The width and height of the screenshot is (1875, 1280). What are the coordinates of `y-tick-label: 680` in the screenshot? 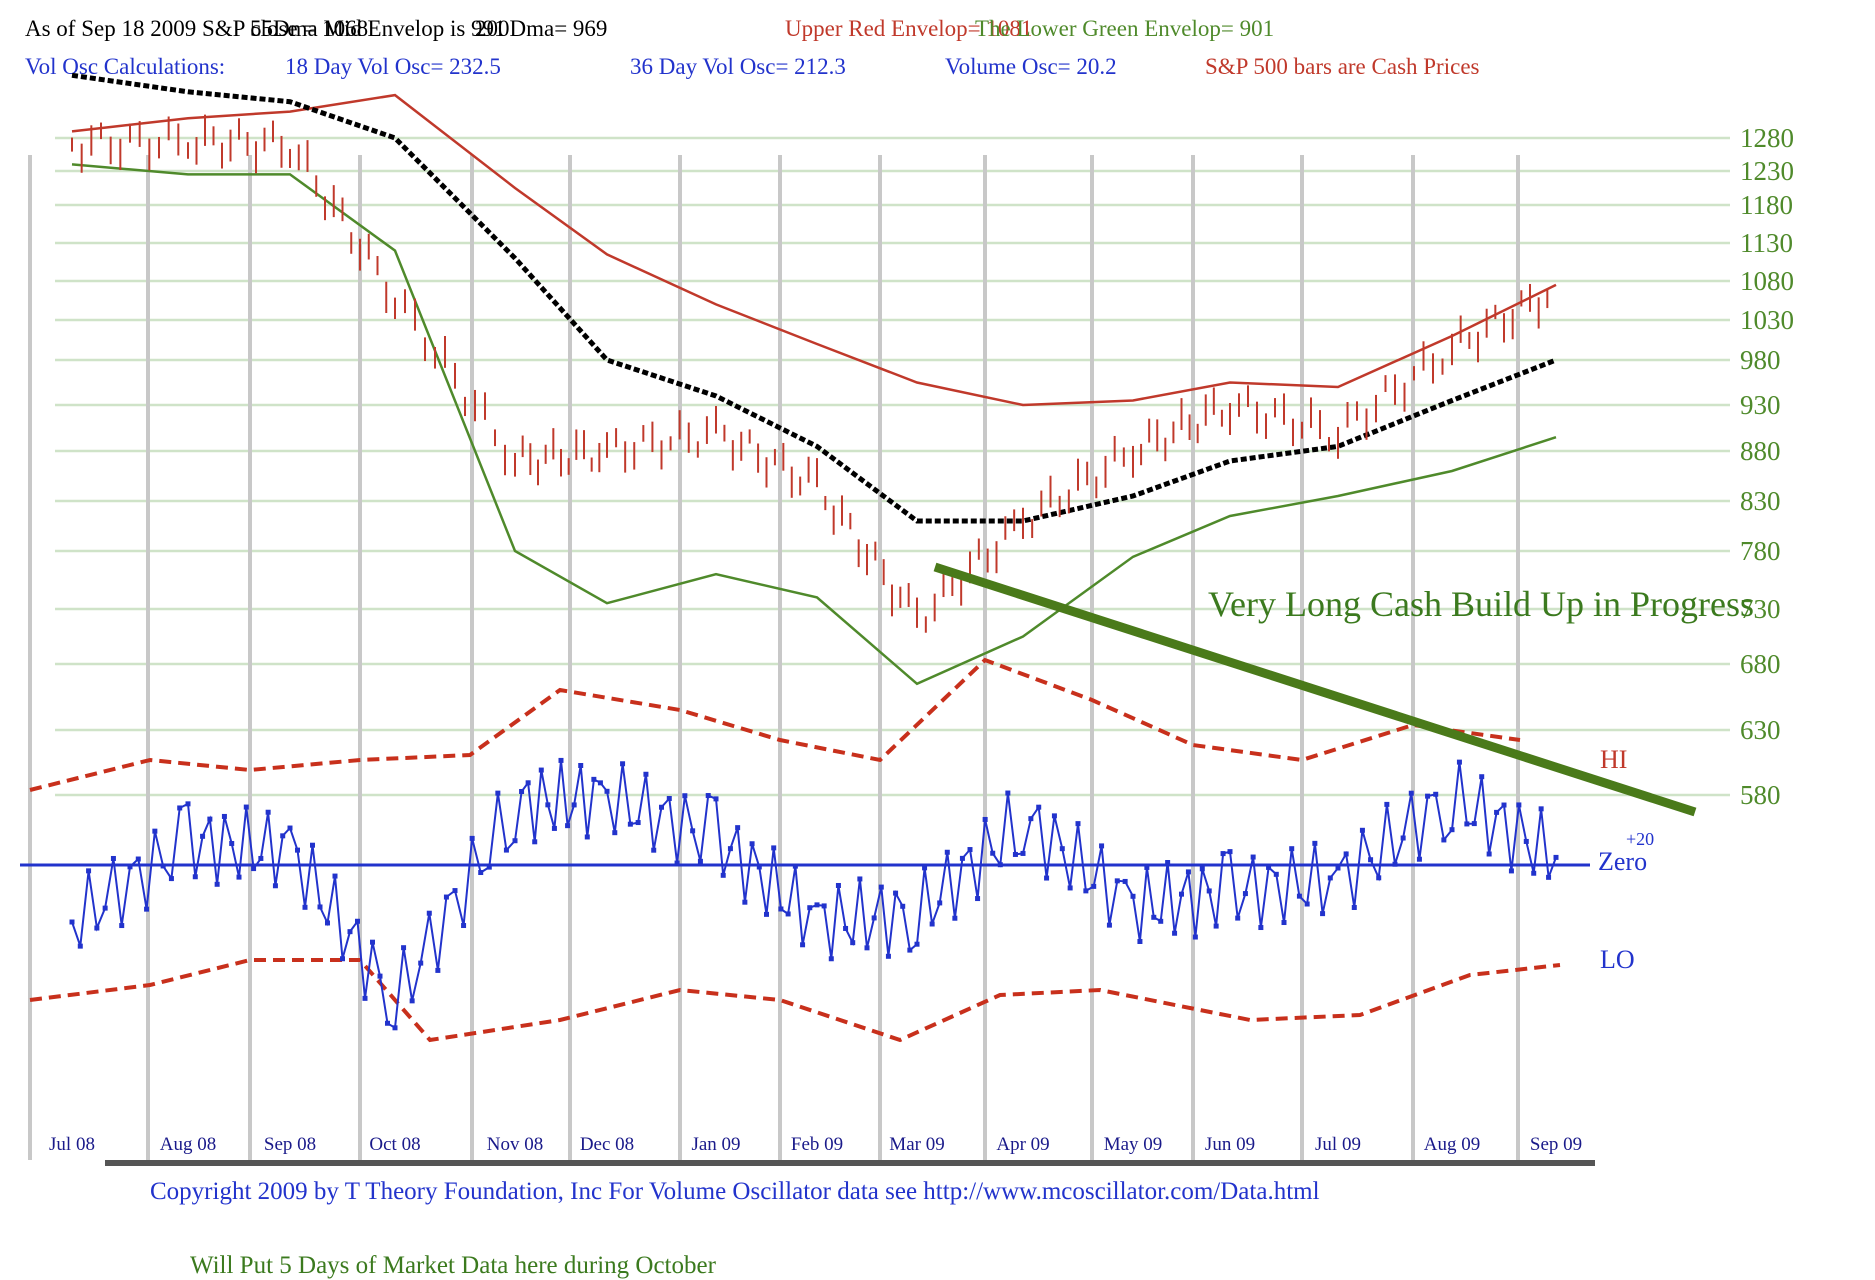 It's located at (1760, 664).